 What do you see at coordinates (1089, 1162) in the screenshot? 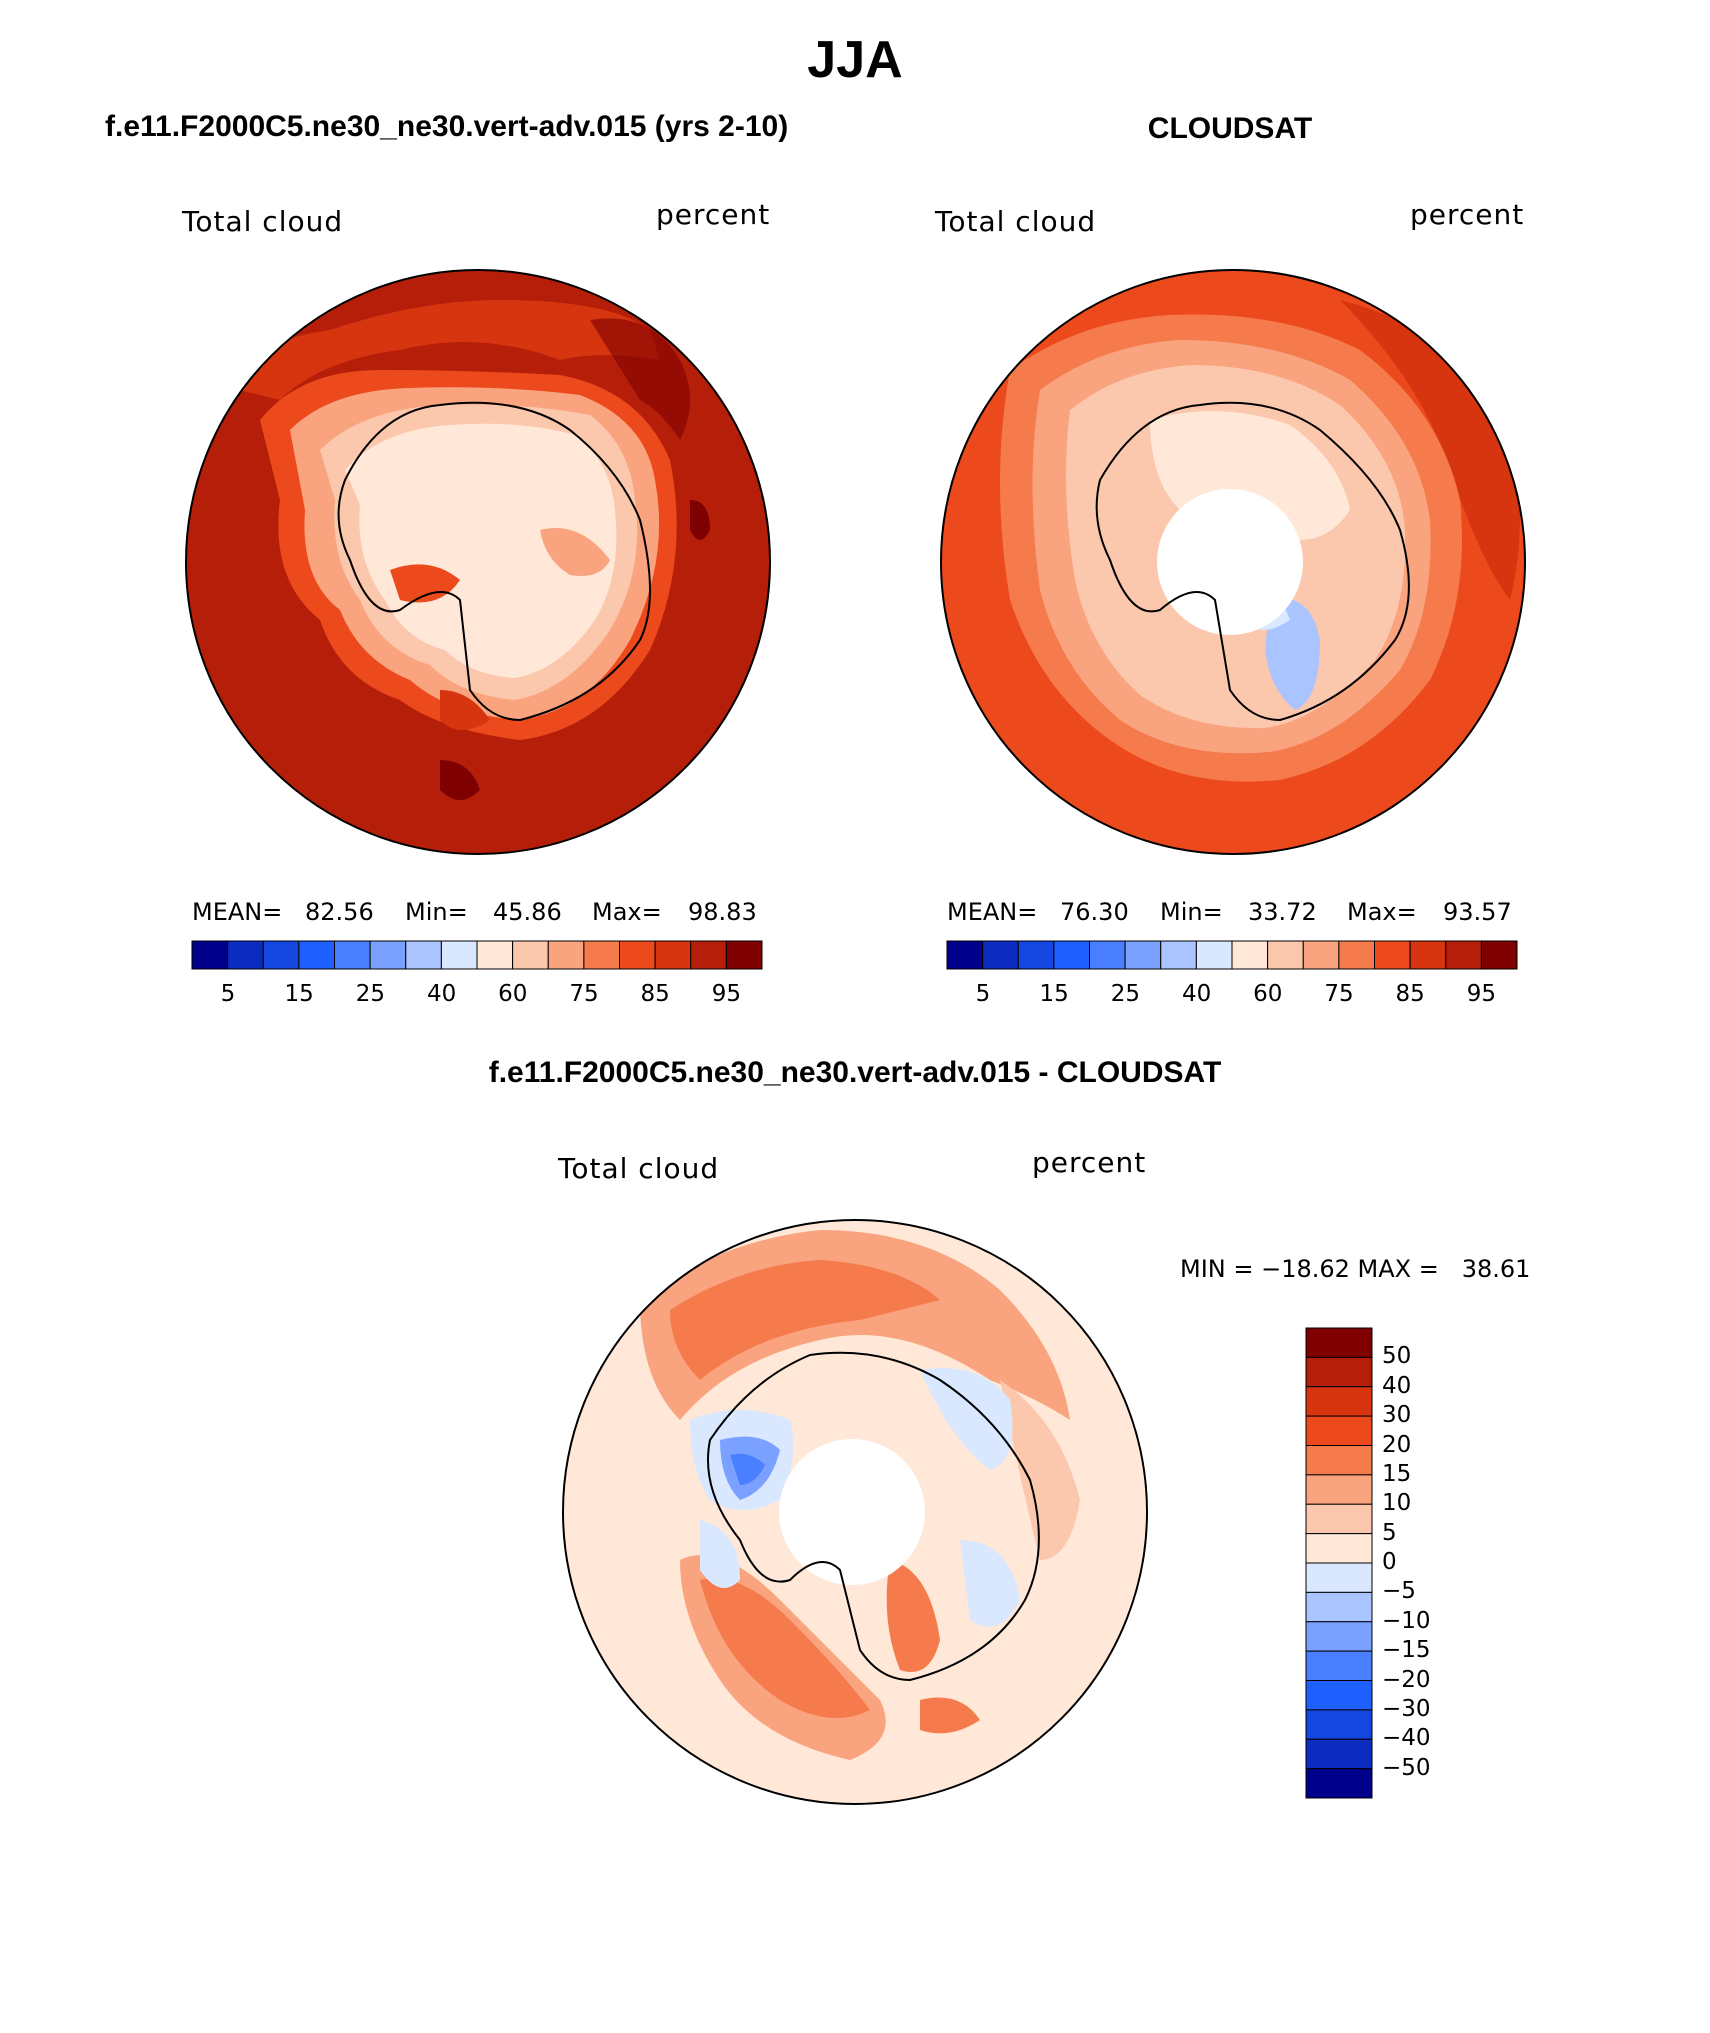
I see `panel-diff-units: percent` at bounding box center [1089, 1162].